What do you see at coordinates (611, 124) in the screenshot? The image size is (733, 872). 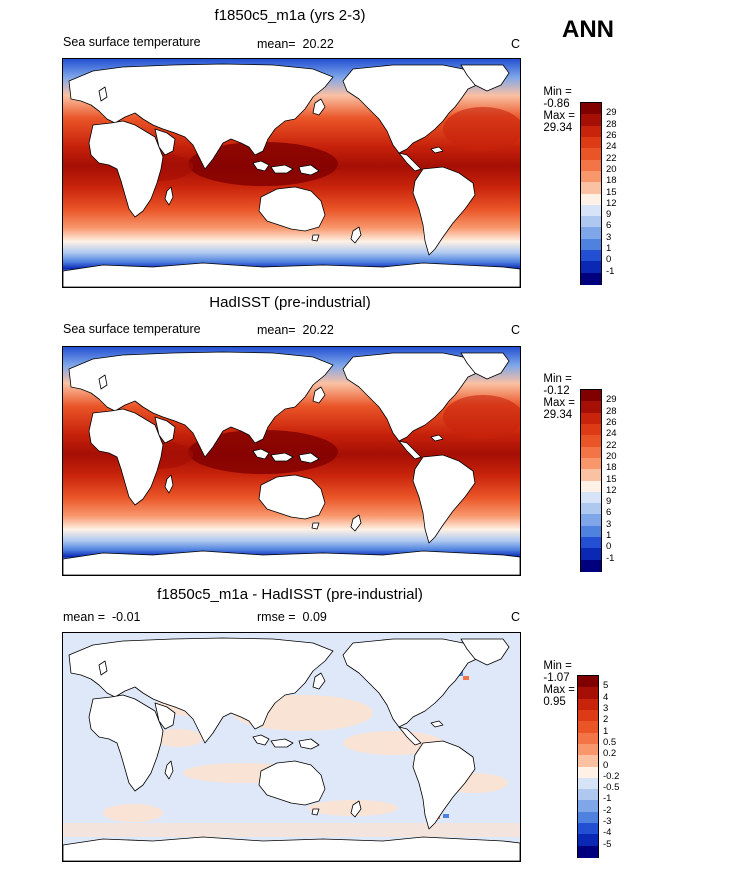 I see `colorbar-tick-label: 28` at bounding box center [611, 124].